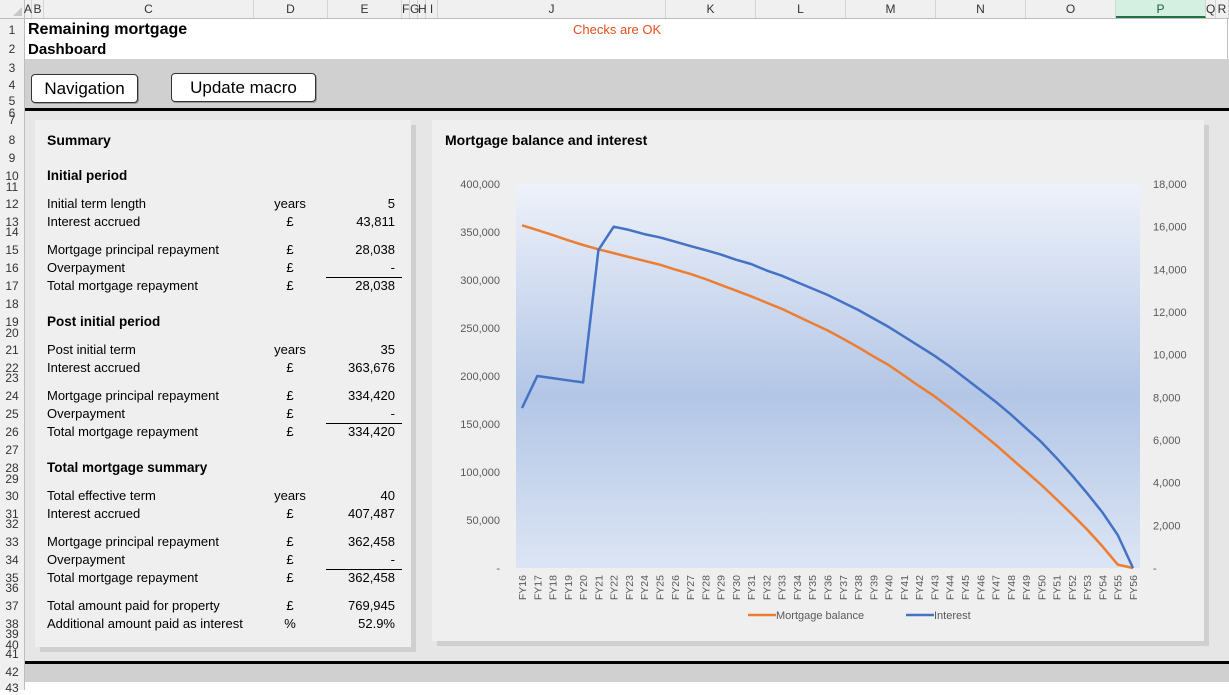  What do you see at coordinates (12, 113) in the screenshot?
I see `row-header-6: 6` at bounding box center [12, 113].